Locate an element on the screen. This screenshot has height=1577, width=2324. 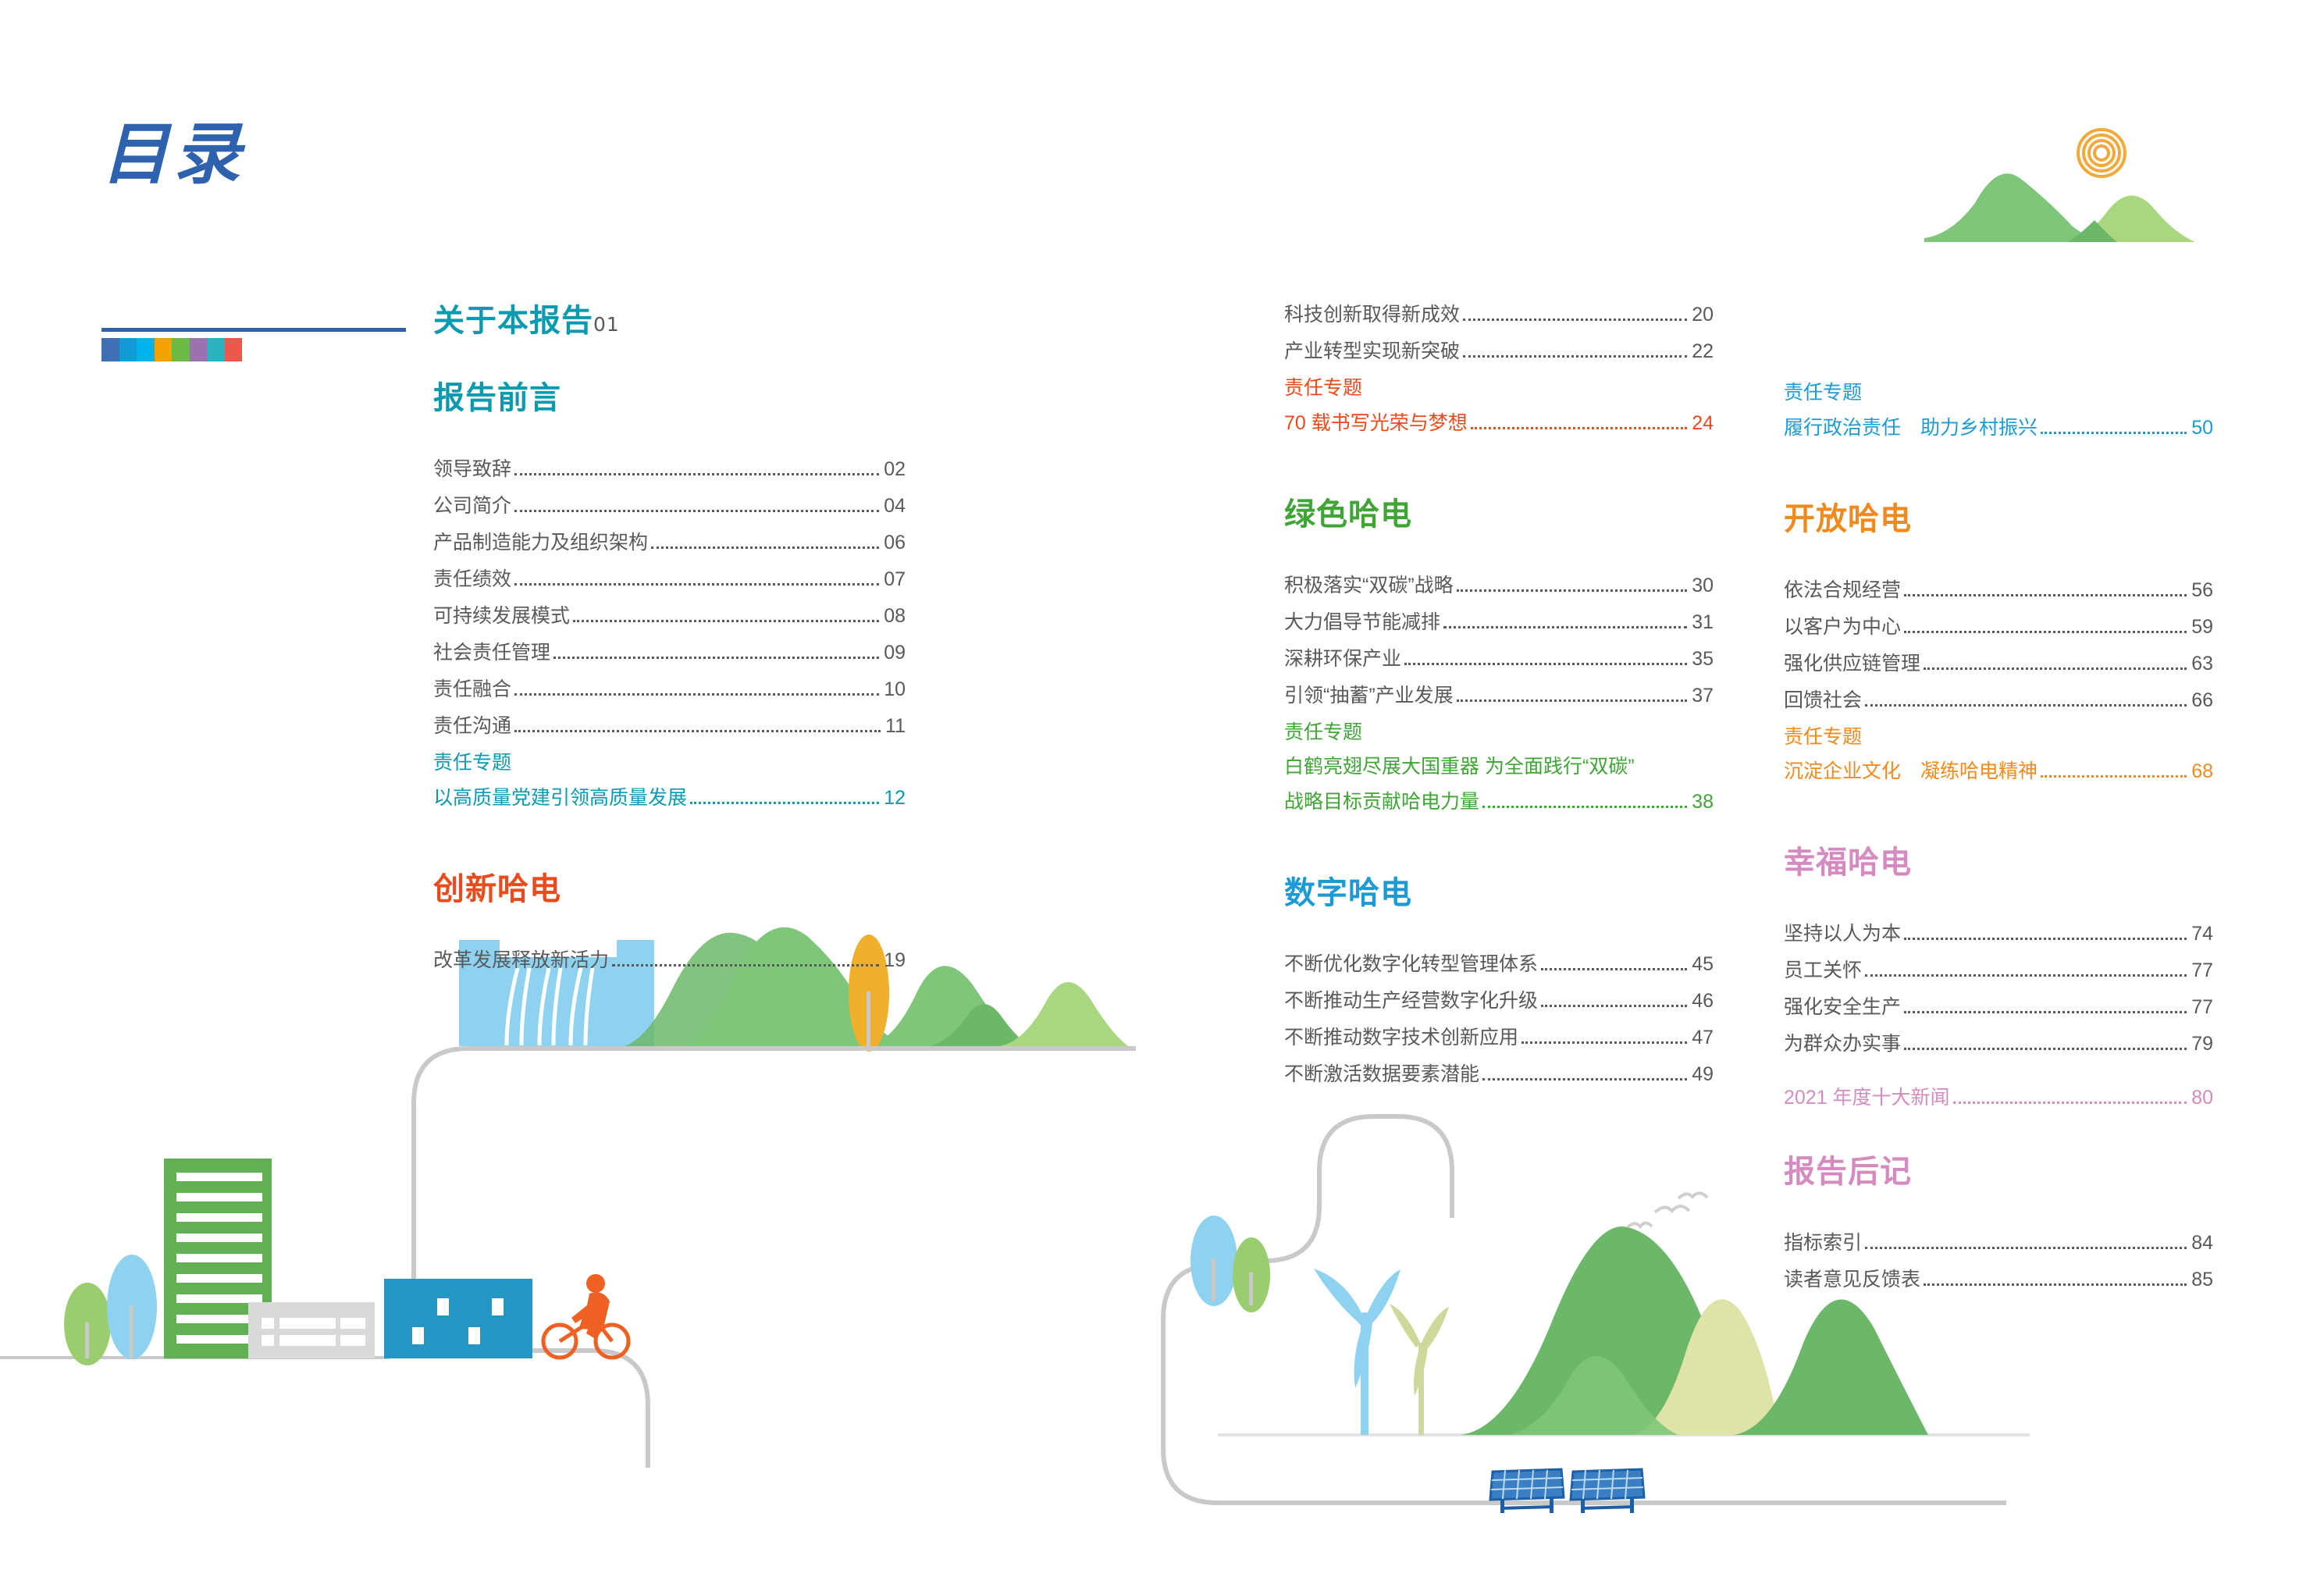
toc-section-heading: 绿色哈电 is located at coordinates (1499, 514).